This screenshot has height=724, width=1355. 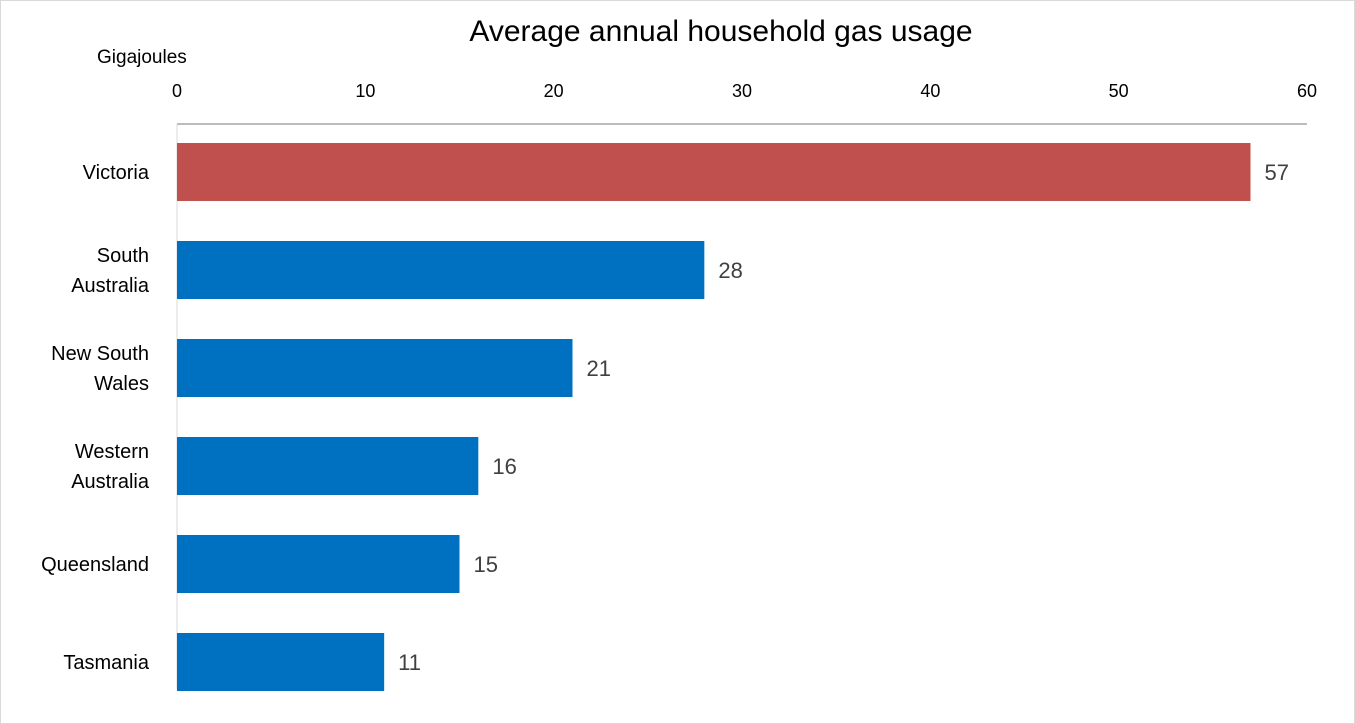 What do you see at coordinates (142, 57) in the screenshot?
I see `x-axis-unit-label: Gigajoules` at bounding box center [142, 57].